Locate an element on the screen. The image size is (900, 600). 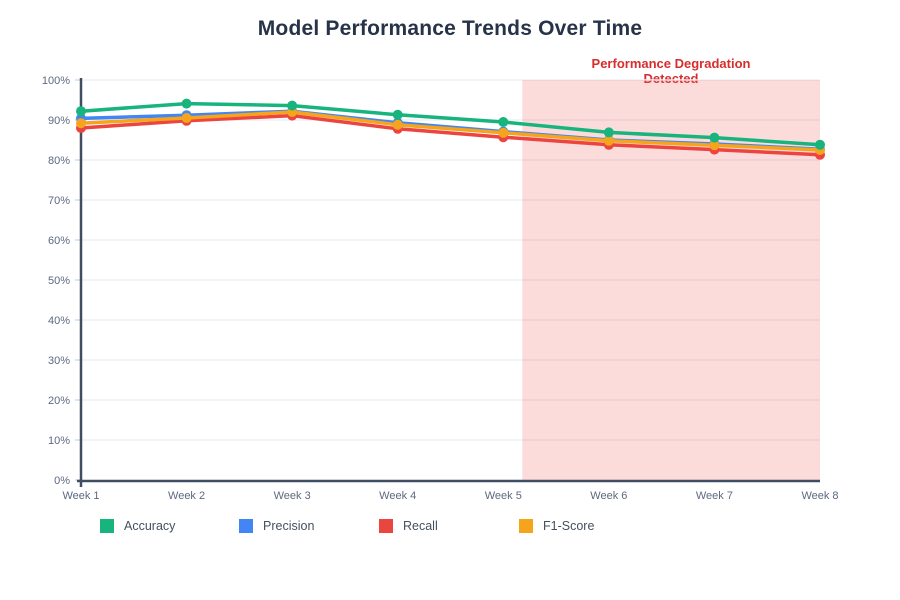
y-axis-tick-label: 40% is located at coordinates (59, 321).